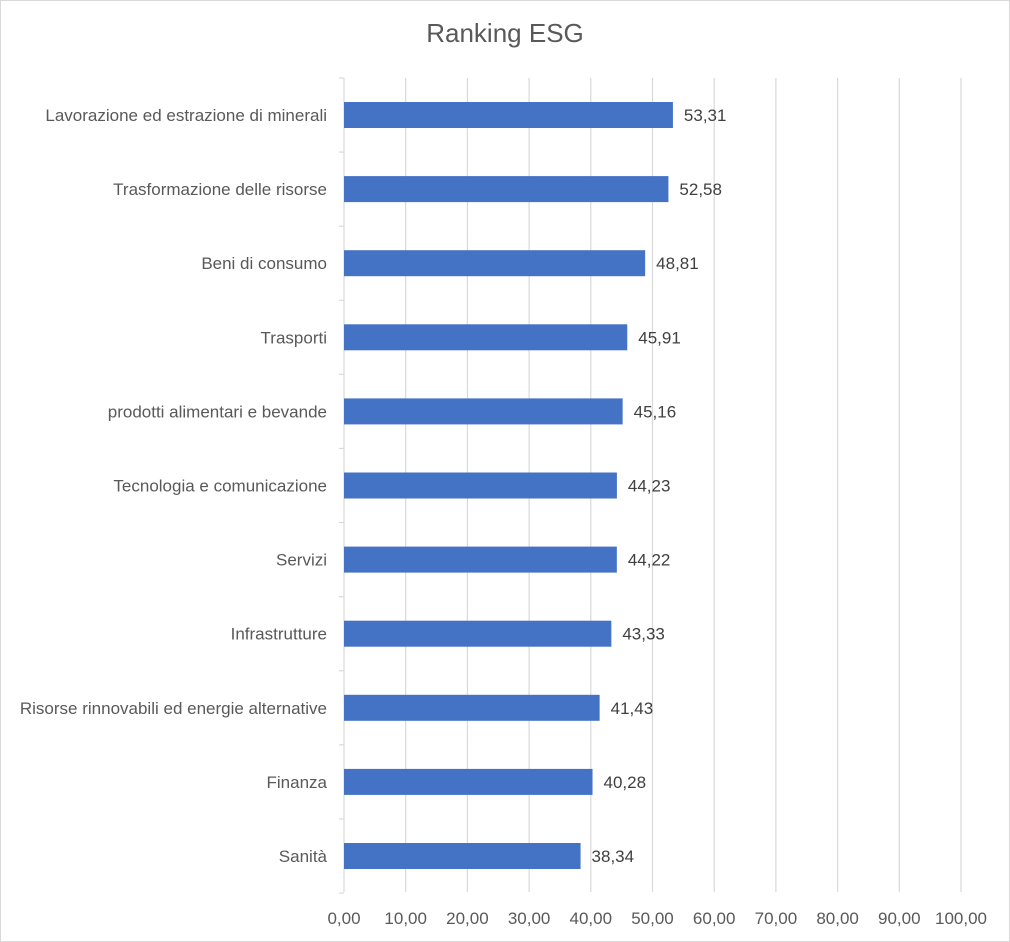  Describe the element at coordinates (659, 337) in the screenshot. I see `data-label: 45,91` at that location.